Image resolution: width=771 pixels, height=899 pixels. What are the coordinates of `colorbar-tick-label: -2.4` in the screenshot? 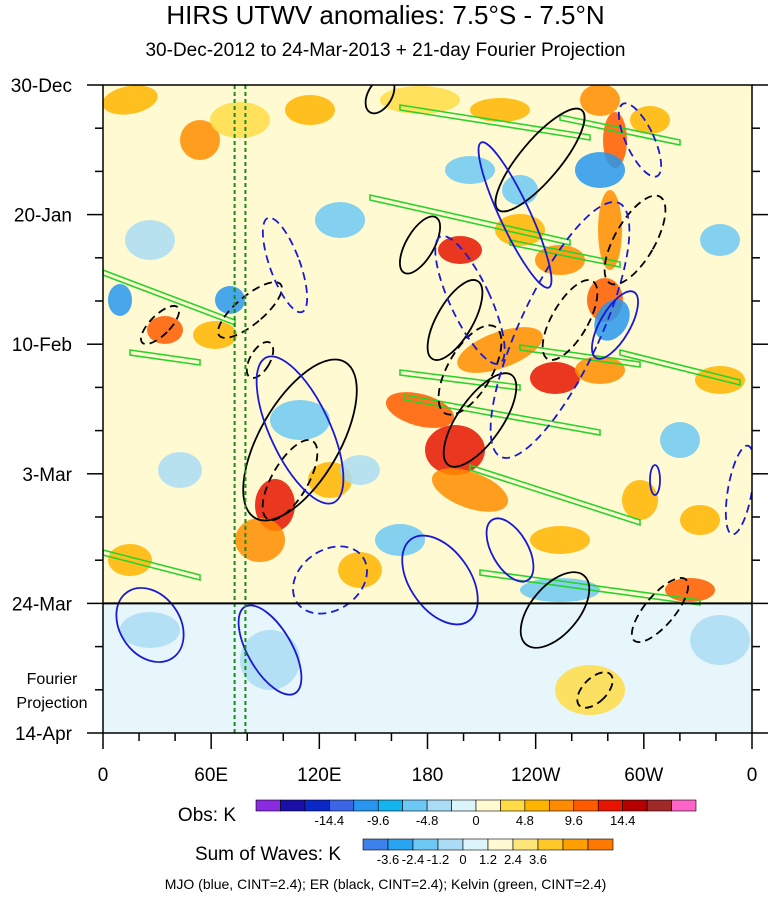 It's located at (413, 859).